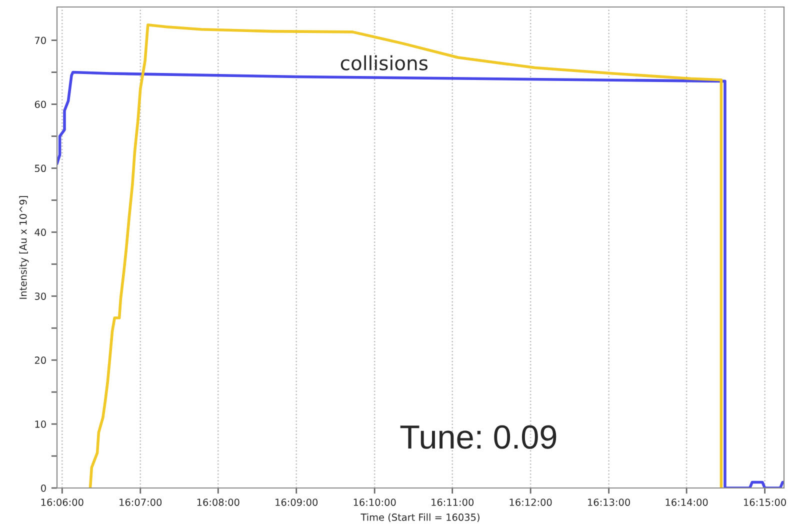 Image resolution: width=803 pixels, height=529 pixels. What do you see at coordinates (62, 502) in the screenshot?
I see `x-tick-label: 16:06:00` at bounding box center [62, 502].